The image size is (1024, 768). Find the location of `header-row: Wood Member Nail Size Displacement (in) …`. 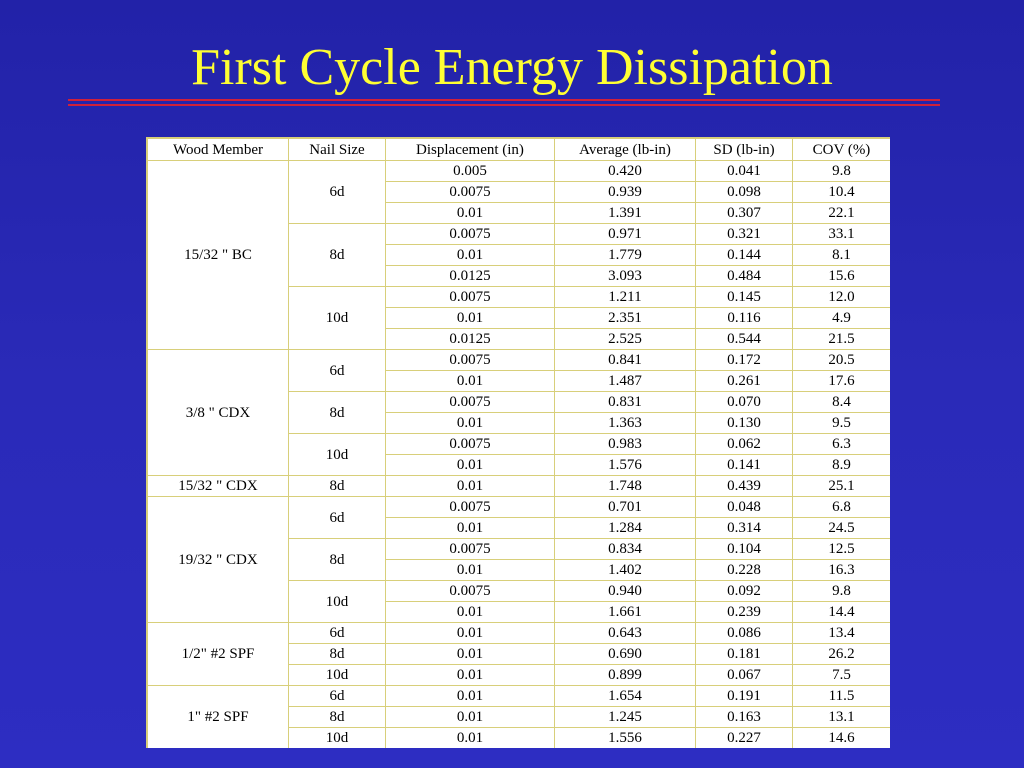

header-row: Wood Member Nail Size Displacement (in) … is located at coordinates (518, 149).